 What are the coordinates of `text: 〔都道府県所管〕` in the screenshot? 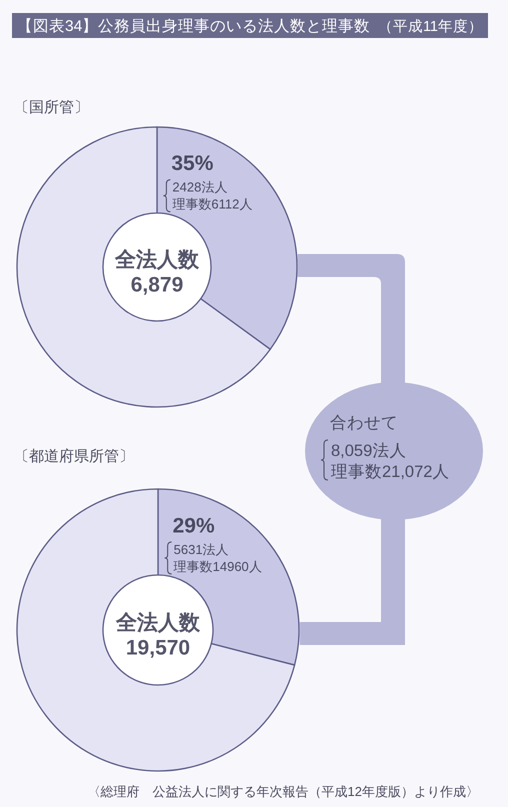 It's located at (74, 456).